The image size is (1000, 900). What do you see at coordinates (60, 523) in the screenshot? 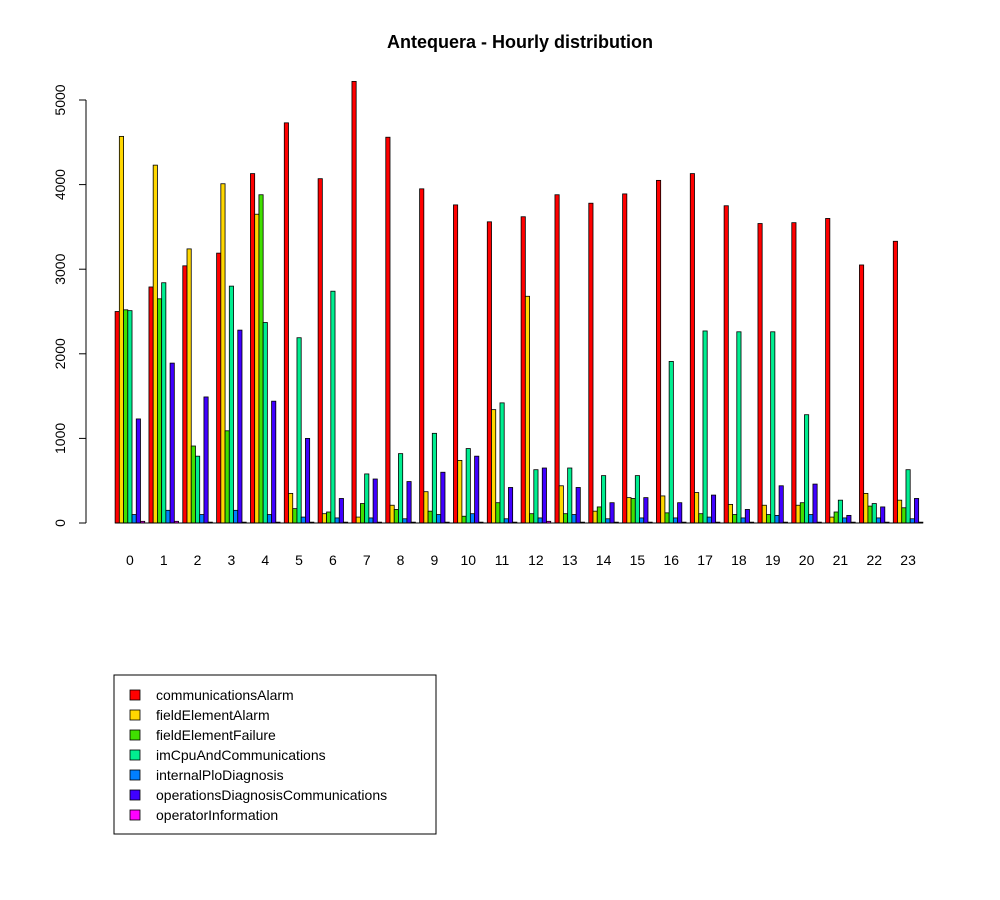
I see `y-tick-label: 0` at bounding box center [60, 523].